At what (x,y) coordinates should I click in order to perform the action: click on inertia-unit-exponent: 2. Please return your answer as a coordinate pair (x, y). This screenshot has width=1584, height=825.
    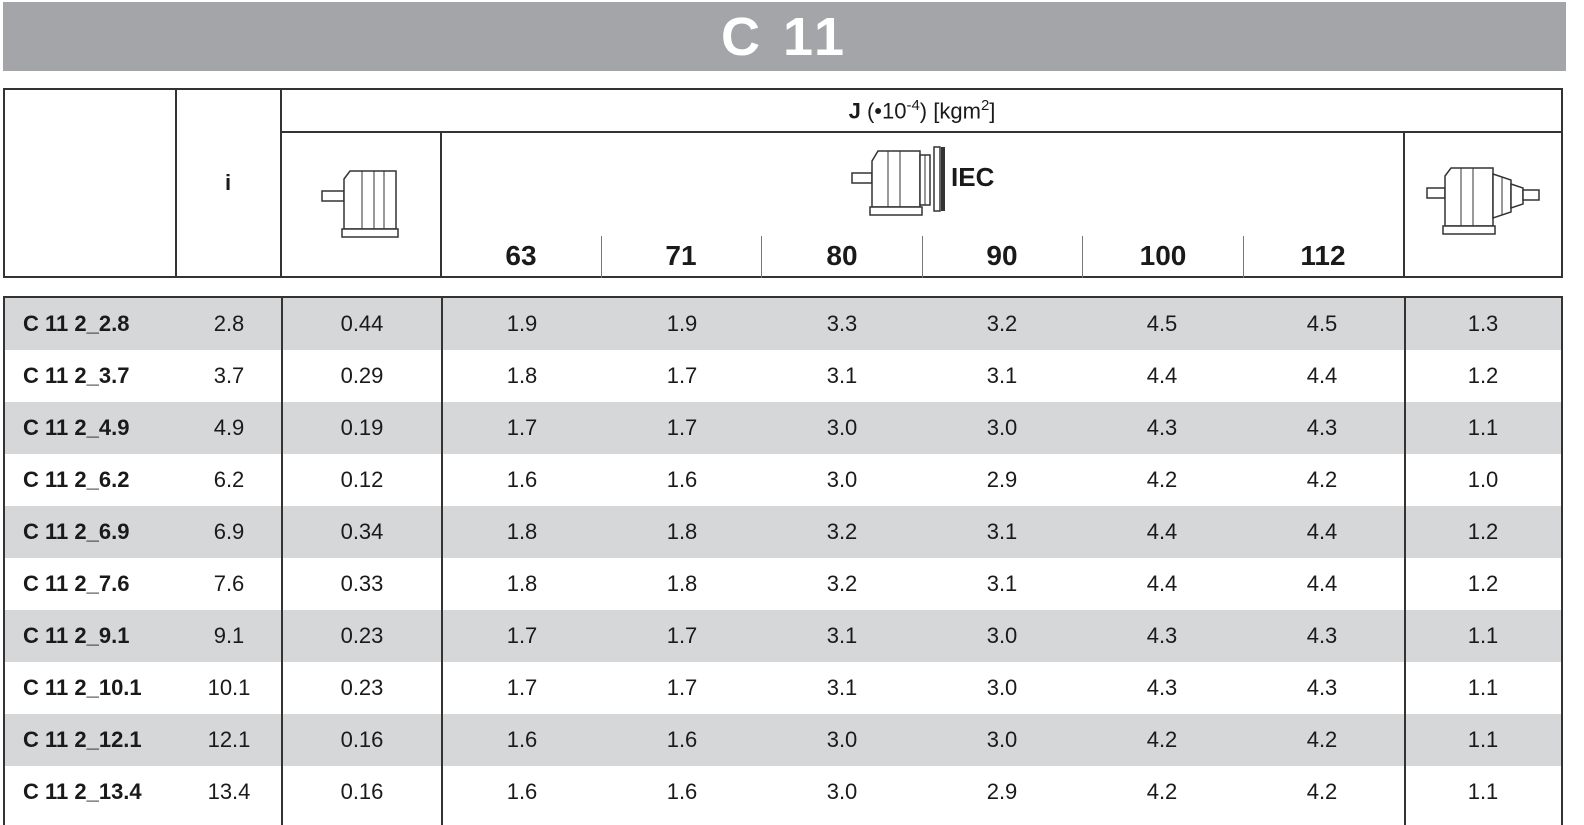
    Looking at the image, I should click on (985, 105).